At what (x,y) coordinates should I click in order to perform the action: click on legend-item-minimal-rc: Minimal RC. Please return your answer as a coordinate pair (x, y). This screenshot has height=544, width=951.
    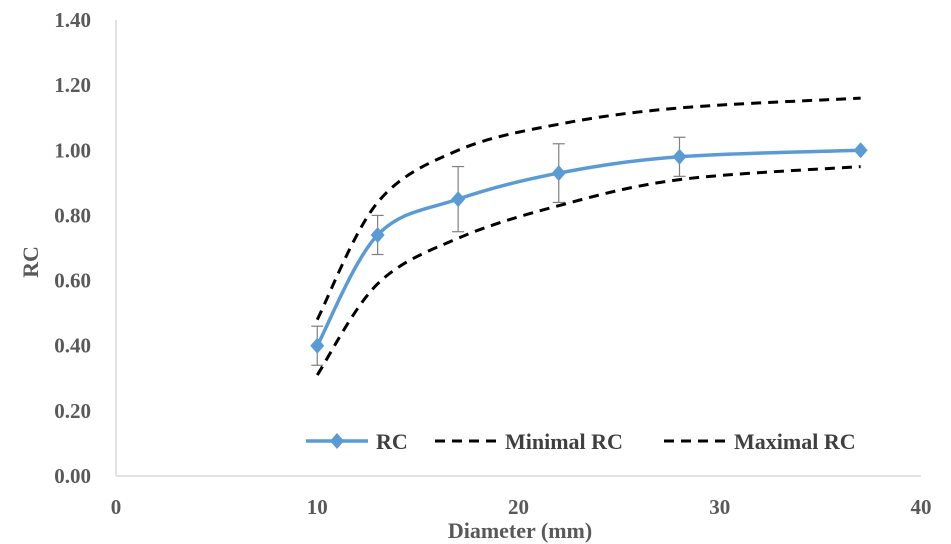
    Looking at the image, I should click on (529, 441).